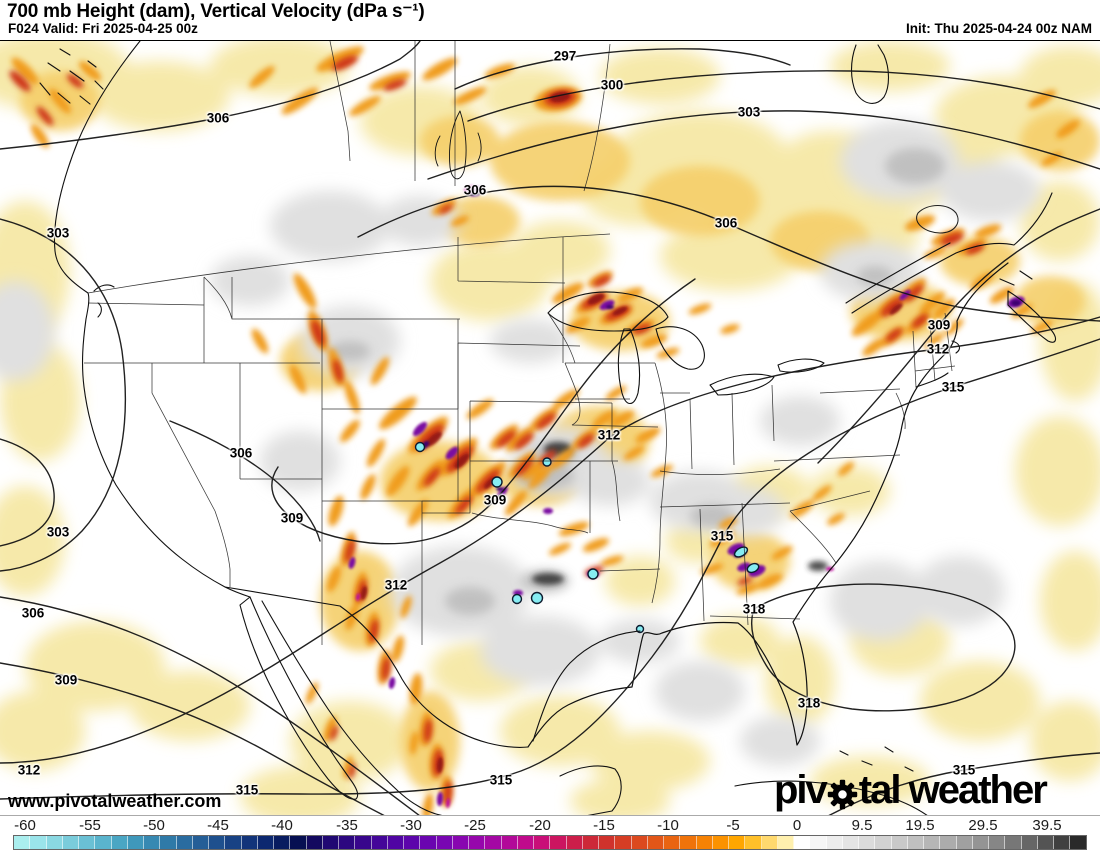  I want to click on colorbar-tick: -5, so click(733, 825).